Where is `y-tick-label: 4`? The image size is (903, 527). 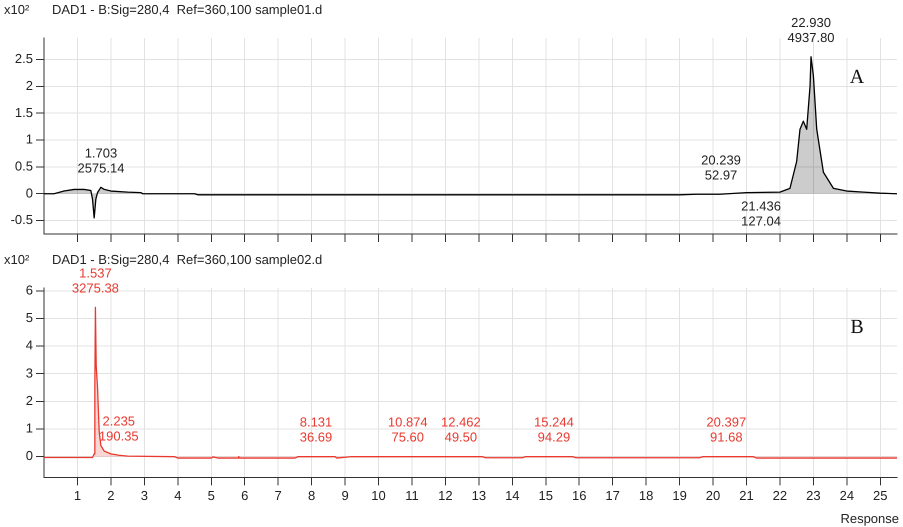
y-tick-label: 4 is located at coordinates (29, 345).